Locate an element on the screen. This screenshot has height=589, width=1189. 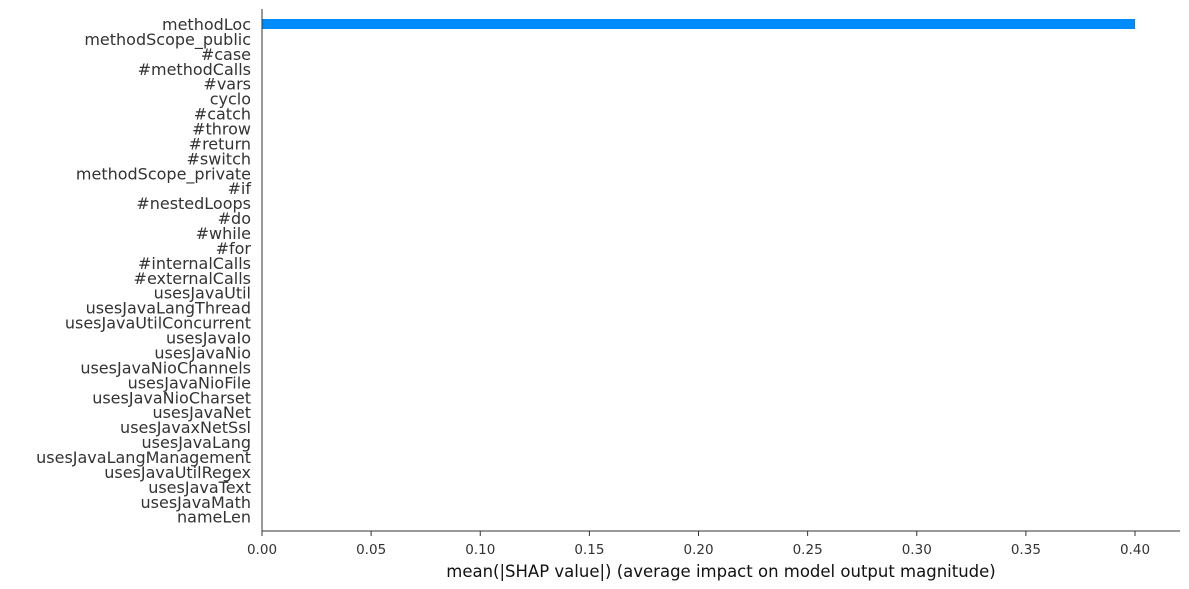
y-tick-label: methodLoc is located at coordinates (206, 24).